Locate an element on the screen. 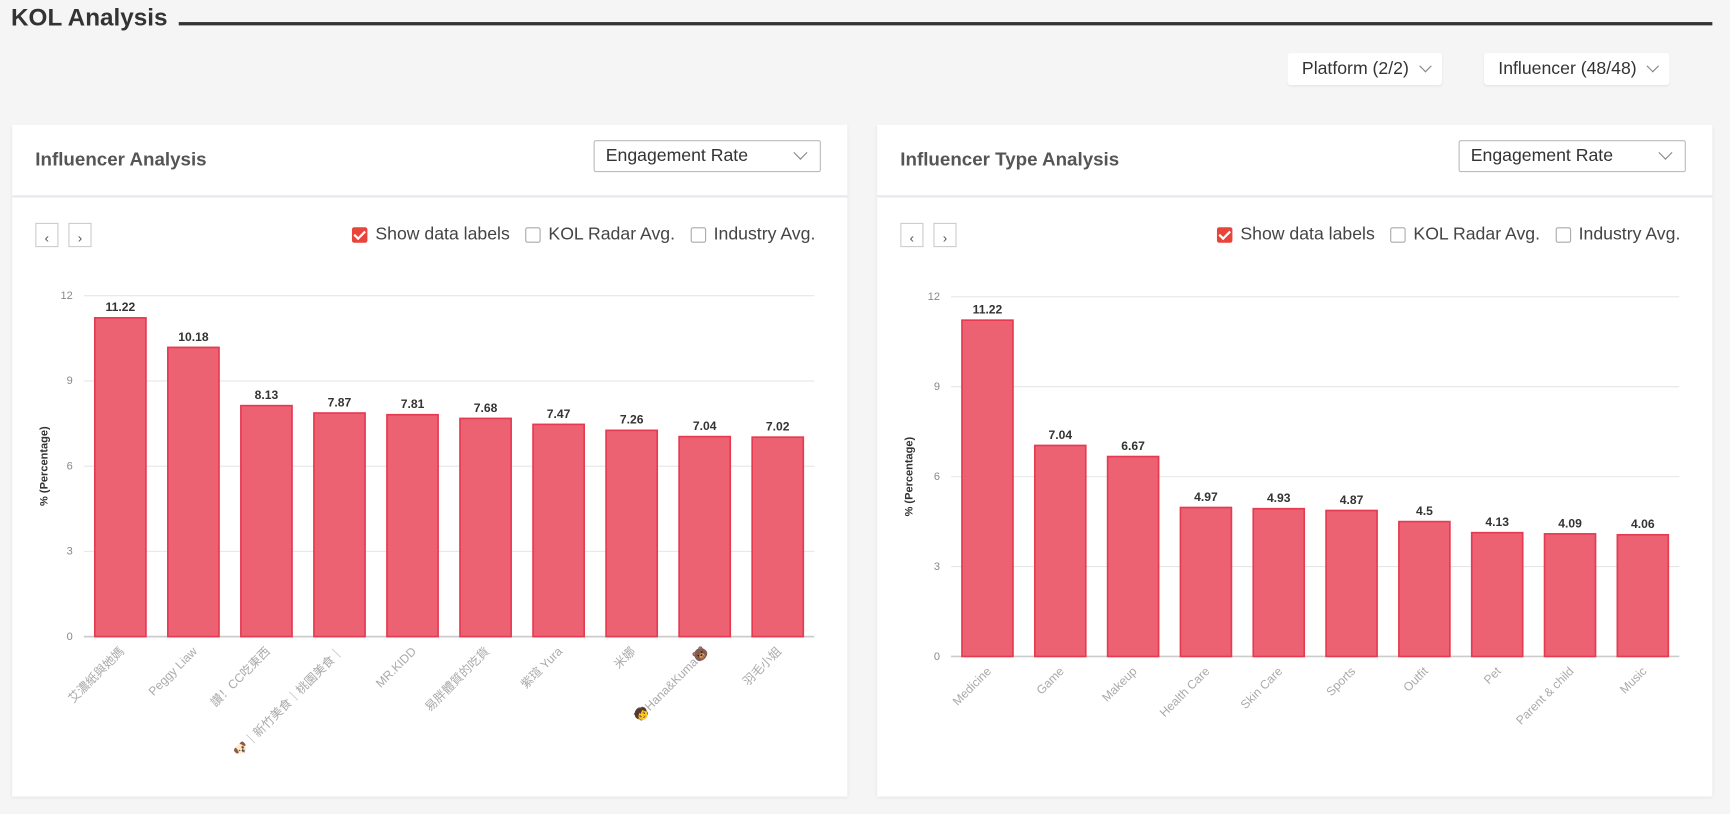  platform-filter: Platform (2/2) is located at coordinates (1364, 68).